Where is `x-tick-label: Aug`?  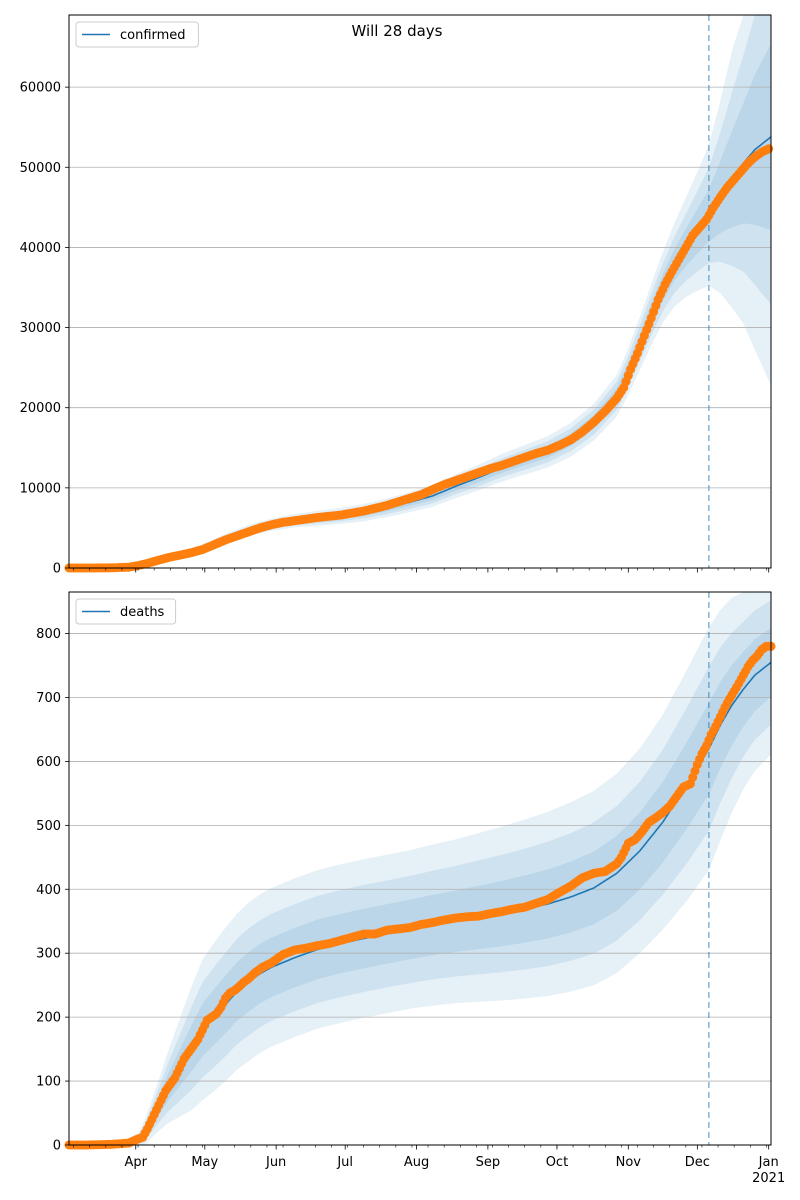 x-tick-label: Aug is located at coordinates (416, 1162).